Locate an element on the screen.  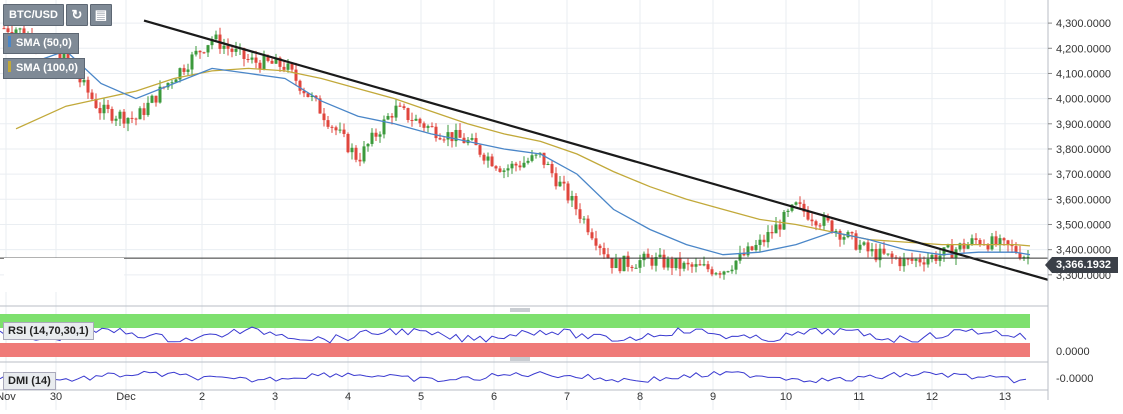
y-tick-label: 3,800.0000 is located at coordinates (1083, 150).